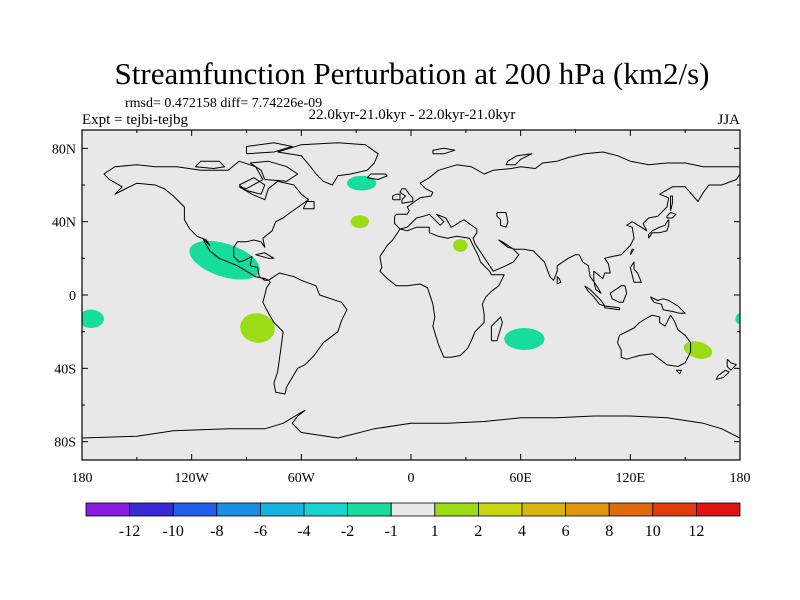 The image size is (800, 600). Describe the element at coordinates (671, 215) in the screenshot. I see `coastline-hokkaido` at that location.